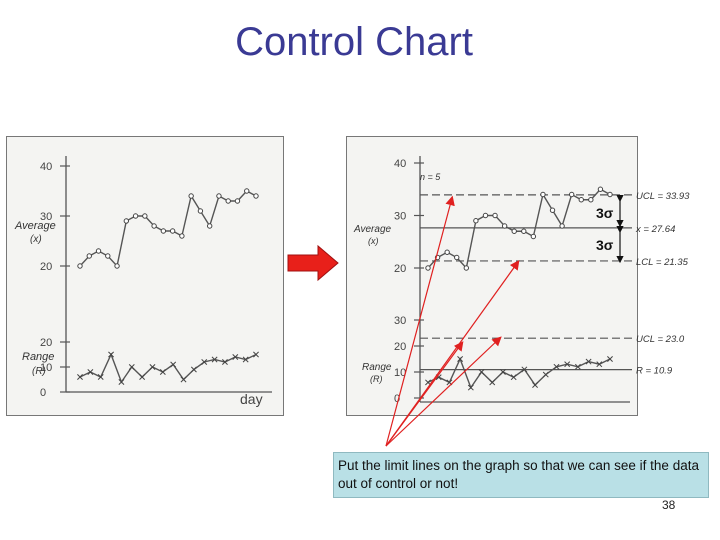 This screenshot has height=540, width=720. What do you see at coordinates (662, 262) in the screenshot?
I see `right-limit-label-avg-lcl: LCL = 21.35` at bounding box center [662, 262].